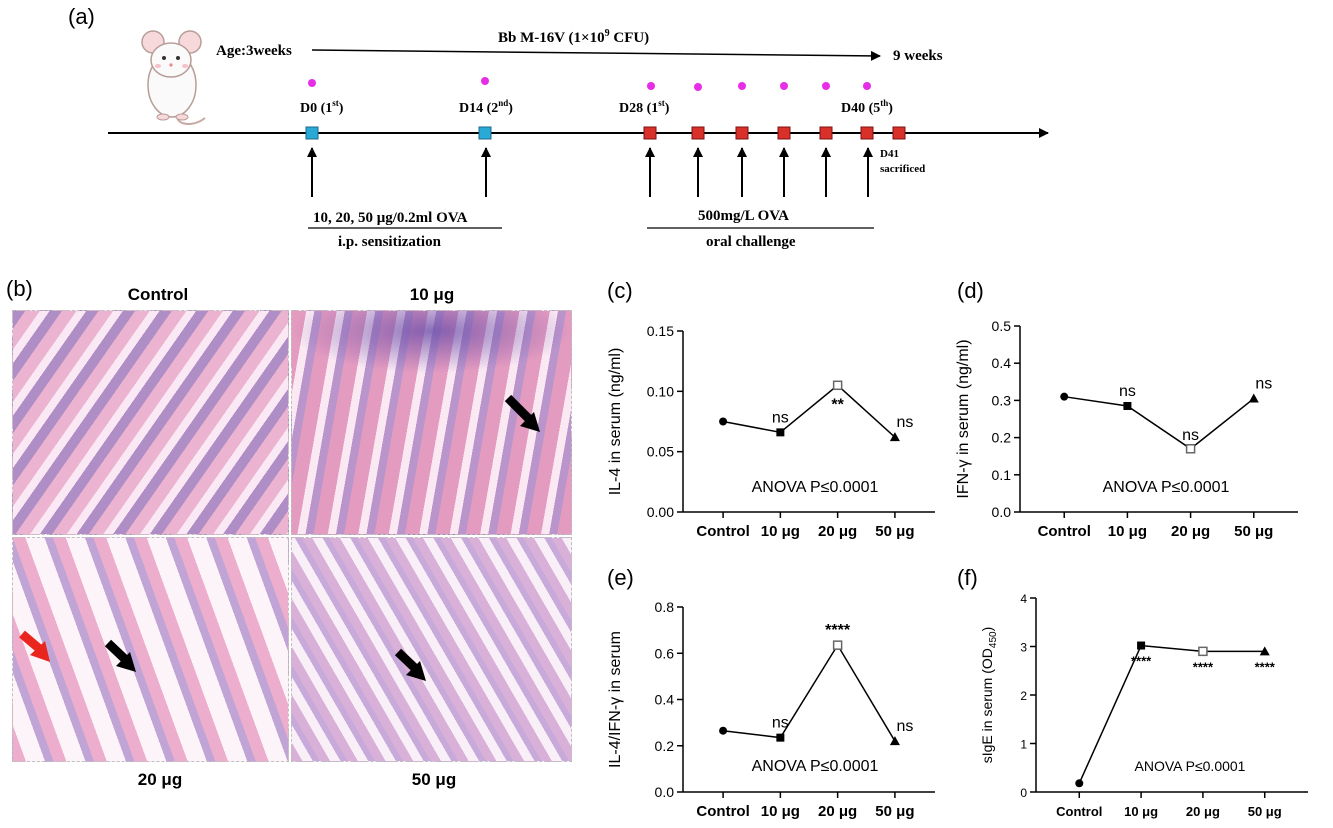  I want to click on sacrifice-day: D41, so click(889, 154).